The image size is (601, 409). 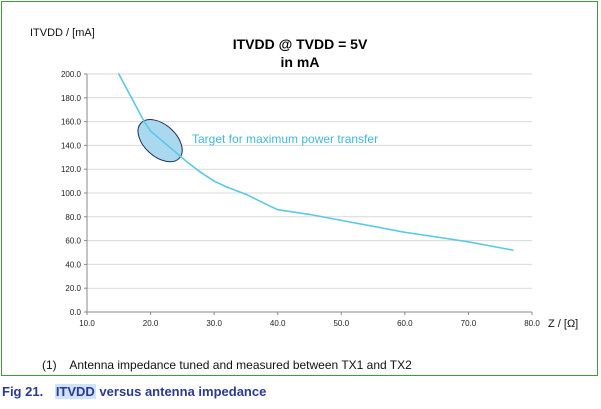 What do you see at coordinates (151, 323) in the screenshot?
I see `x-tick-label: 20.0` at bounding box center [151, 323].